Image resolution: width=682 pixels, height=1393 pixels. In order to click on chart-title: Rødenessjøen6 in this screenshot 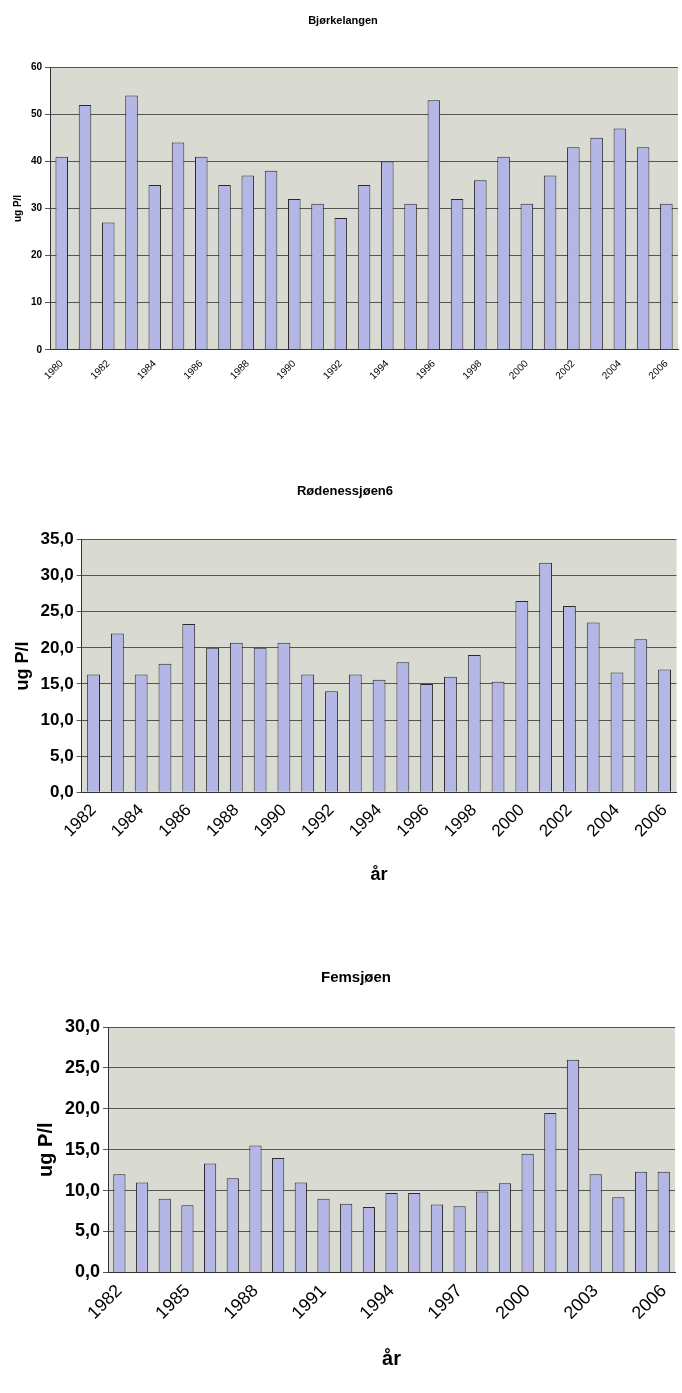, I will do `click(345, 491)`.